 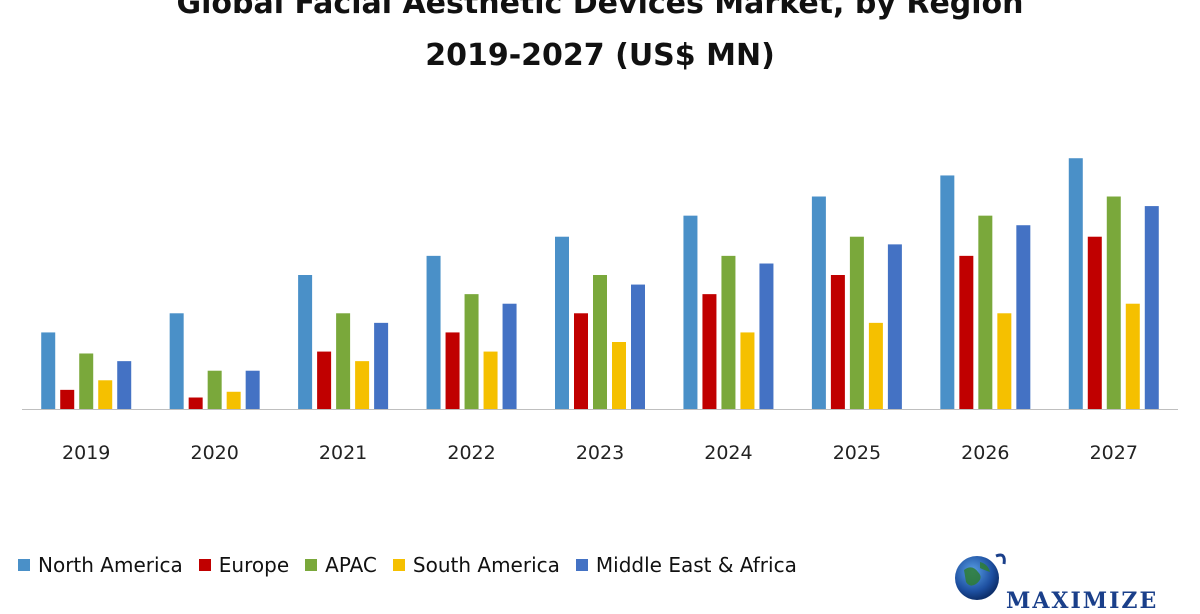 I want to click on x-tick-label: 2023, so click(x=600, y=453).